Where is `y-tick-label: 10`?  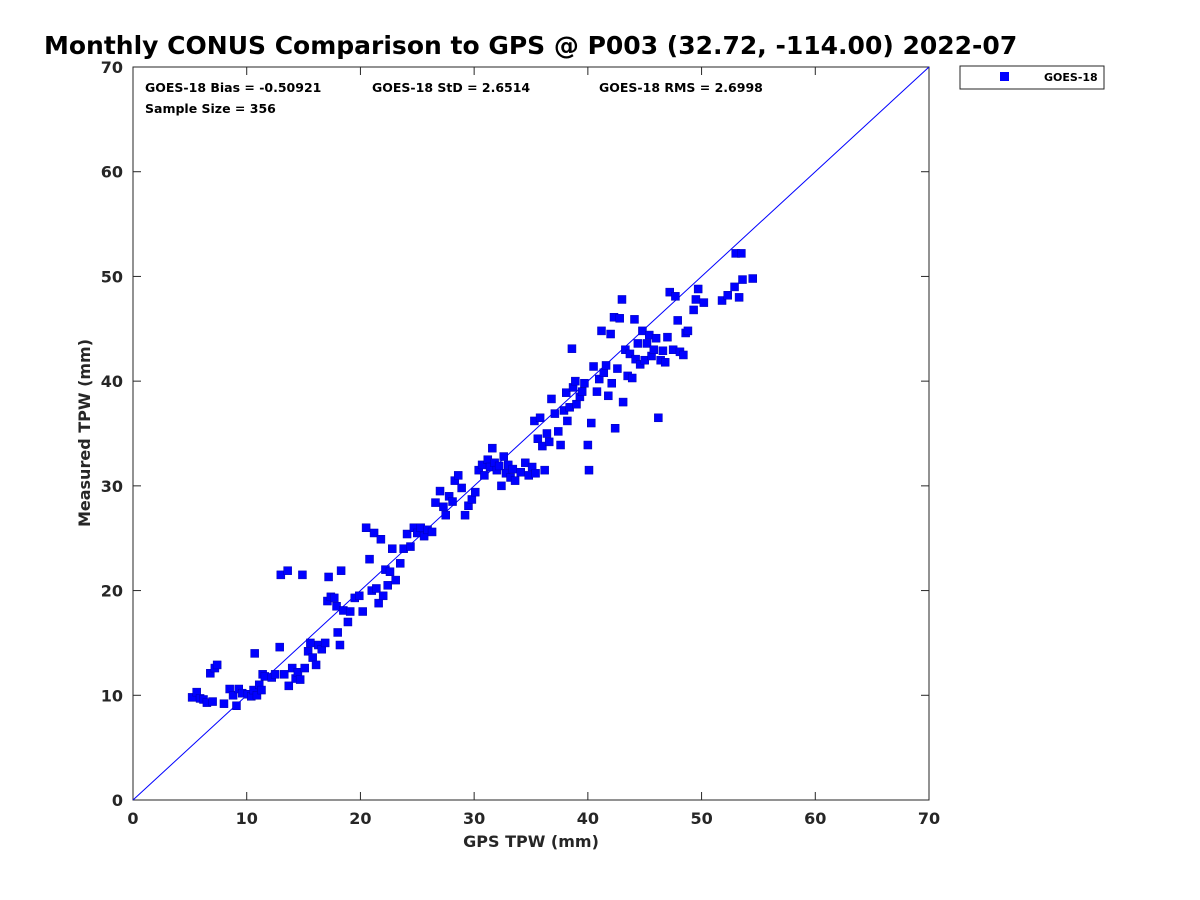
y-tick-label: 10 is located at coordinates (112, 695).